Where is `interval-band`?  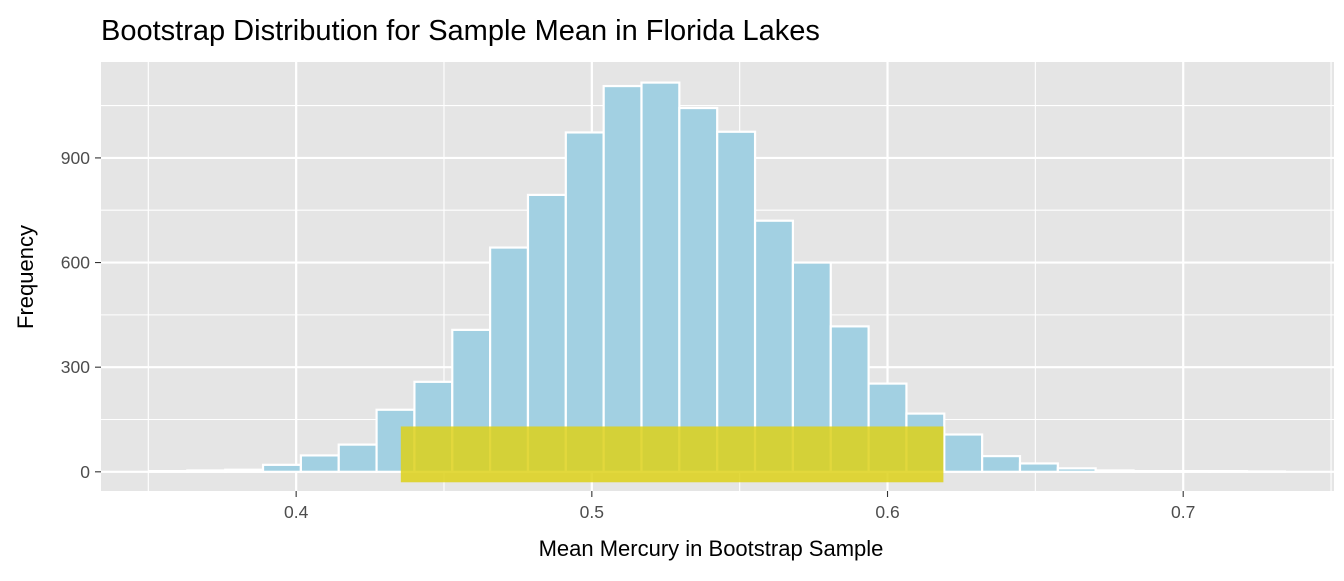
interval-band is located at coordinates (672, 454).